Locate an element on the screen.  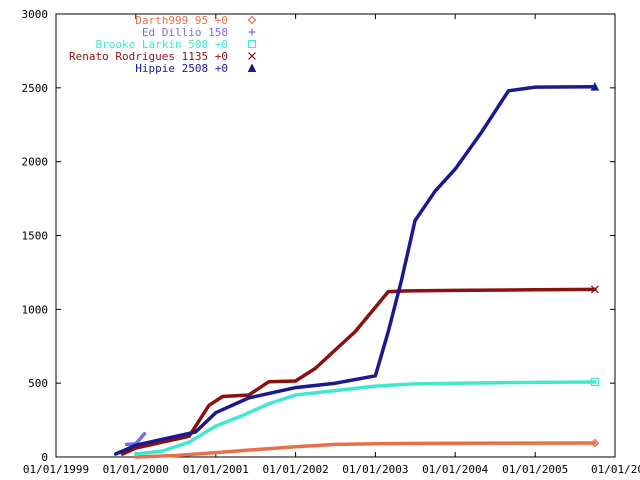
x-tick-label: 01/01/2005 is located at coordinates (535, 469).